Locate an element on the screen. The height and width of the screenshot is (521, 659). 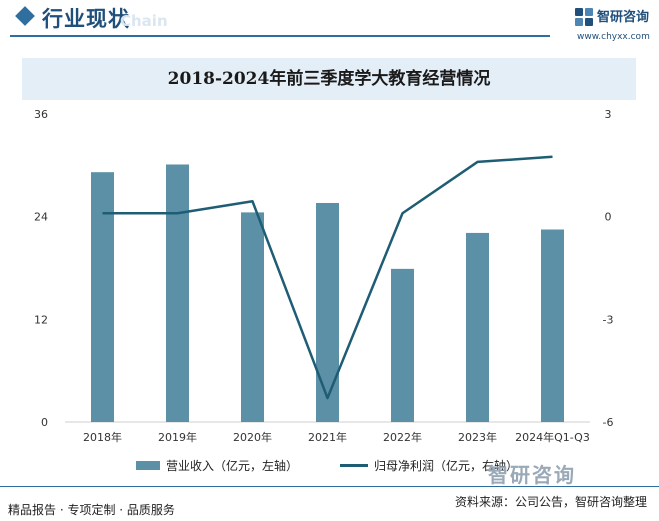
legend: 营业收入（亿元，左轴） 归母净利润（亿元，右轴） is located at coordinates (329, 466).